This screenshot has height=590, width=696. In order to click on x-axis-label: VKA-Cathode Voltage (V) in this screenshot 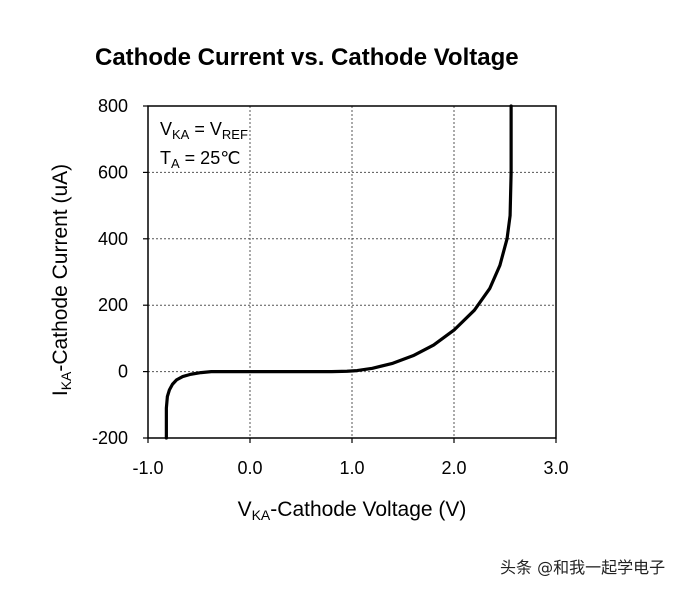, I will do `click(352, 510)`.